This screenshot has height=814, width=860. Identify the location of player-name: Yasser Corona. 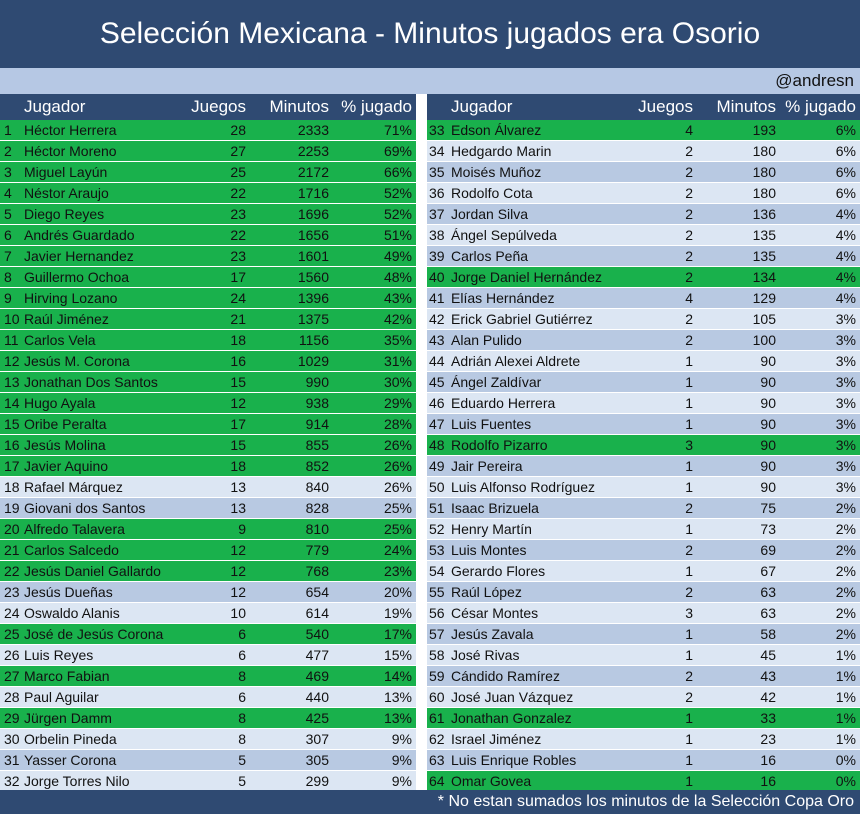
(70, 760).